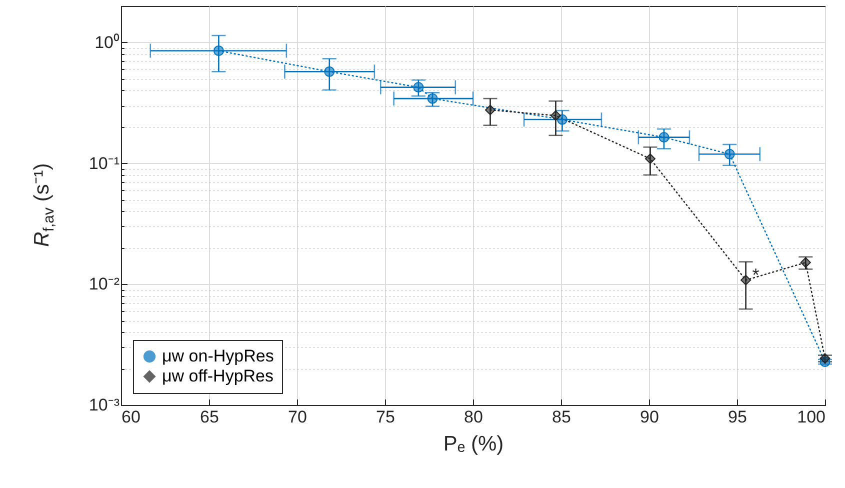 The image size is (845, 488). Describe the element at coordinates (473, 417) in the screenshot. I see `x-tick-label: 80` at that location.